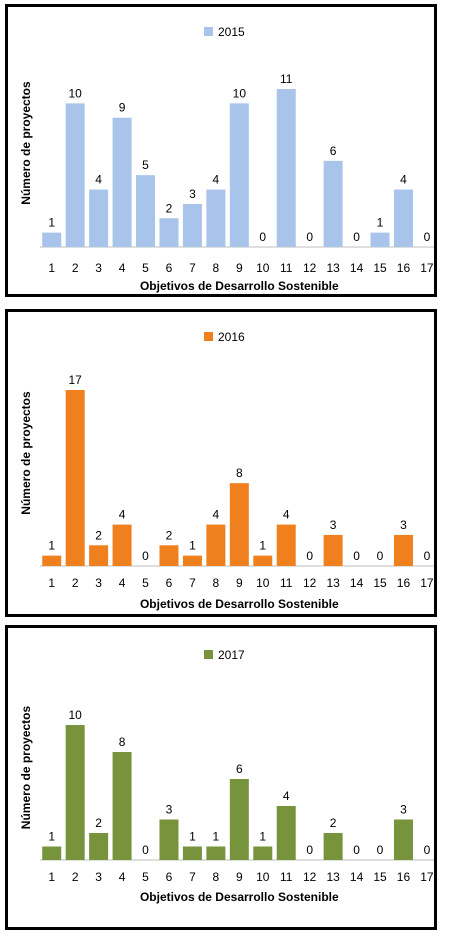  What do you see at coordinates (231, 32) in the screenshot?
I see `legend-label: 2015` at bounding box center [231, 32].